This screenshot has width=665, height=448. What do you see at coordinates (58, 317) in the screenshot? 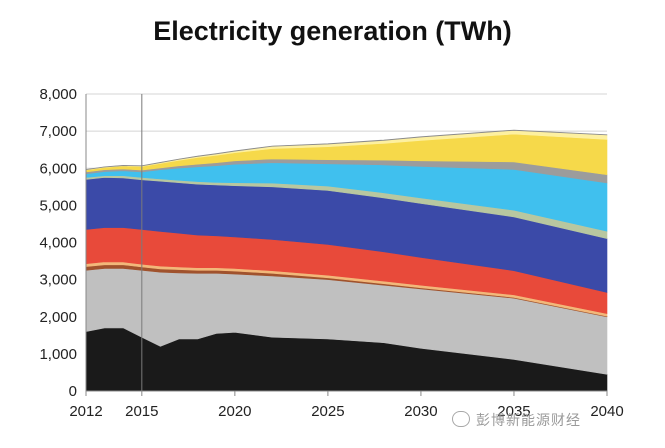
I see `y-tick-label: 2,000` at bounding box center [58, 317].